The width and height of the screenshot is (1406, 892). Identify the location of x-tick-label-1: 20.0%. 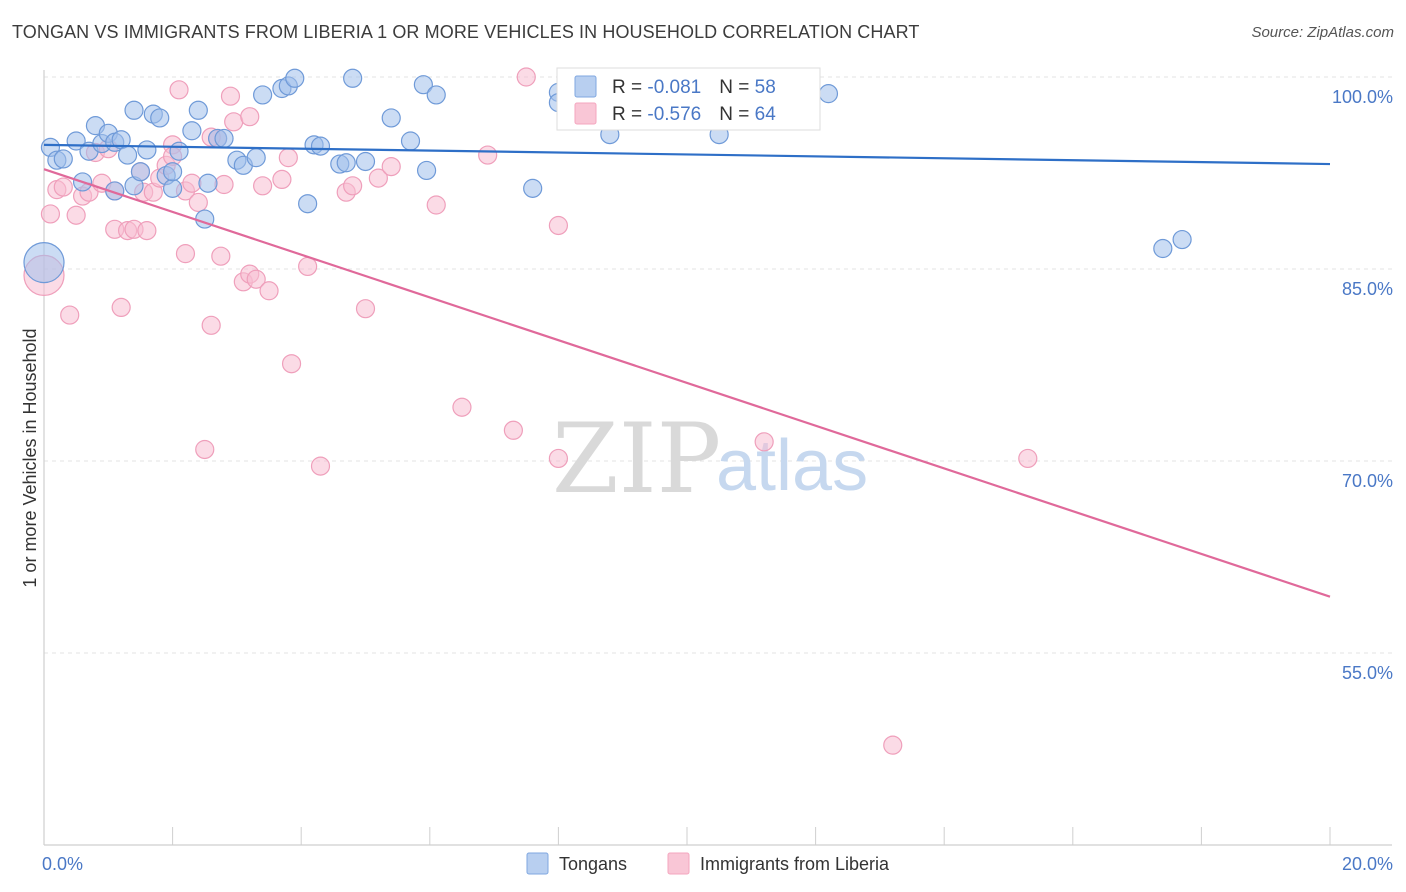
(1367, 864).